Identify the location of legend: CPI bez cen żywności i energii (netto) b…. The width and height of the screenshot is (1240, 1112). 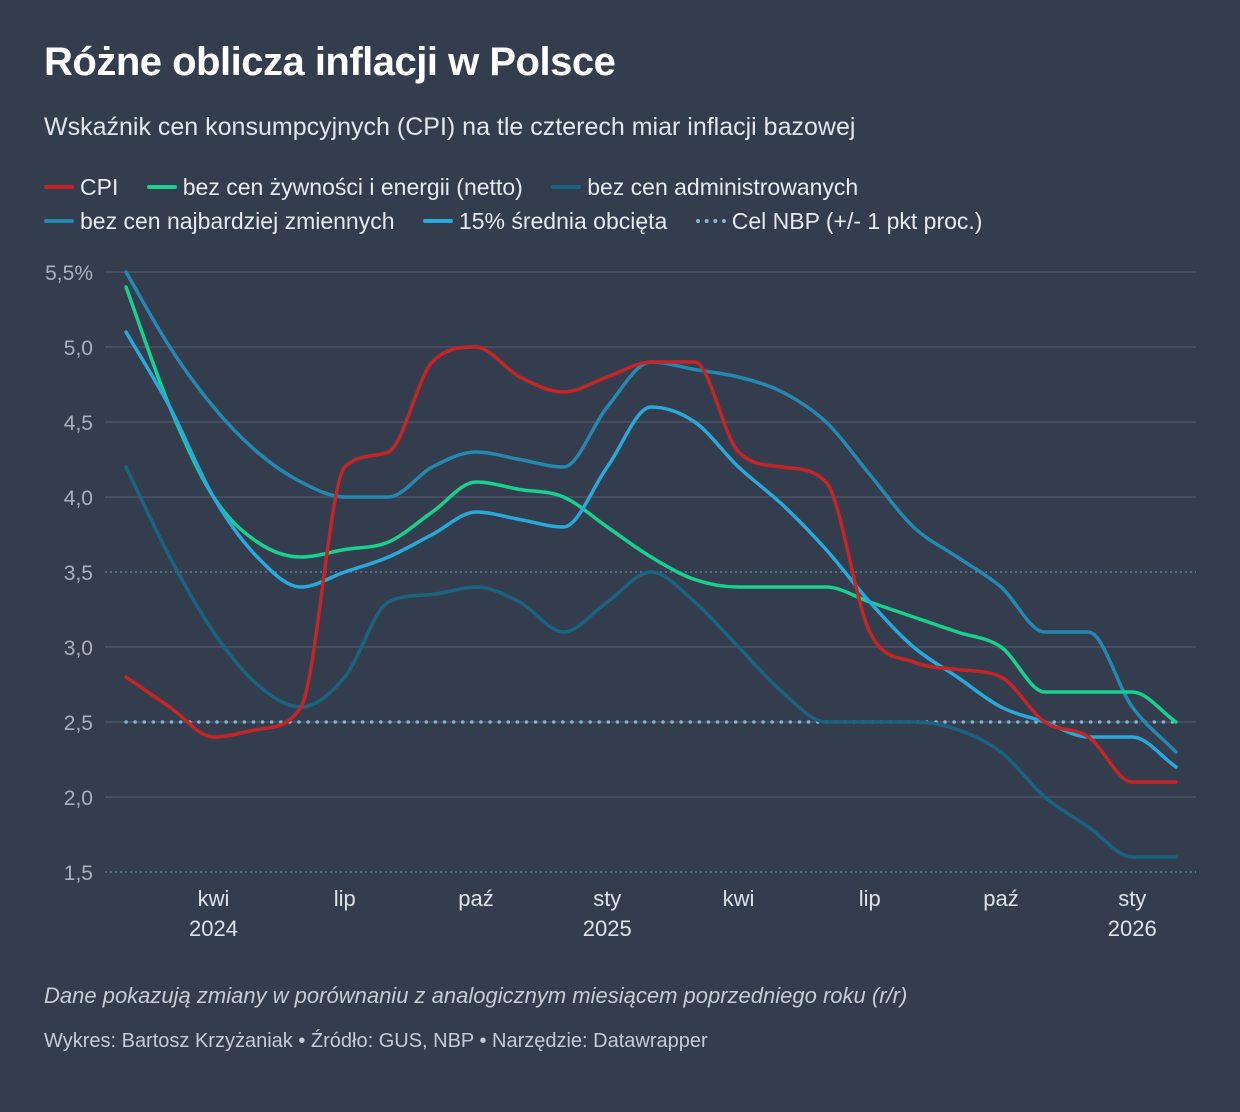
(619, 204).